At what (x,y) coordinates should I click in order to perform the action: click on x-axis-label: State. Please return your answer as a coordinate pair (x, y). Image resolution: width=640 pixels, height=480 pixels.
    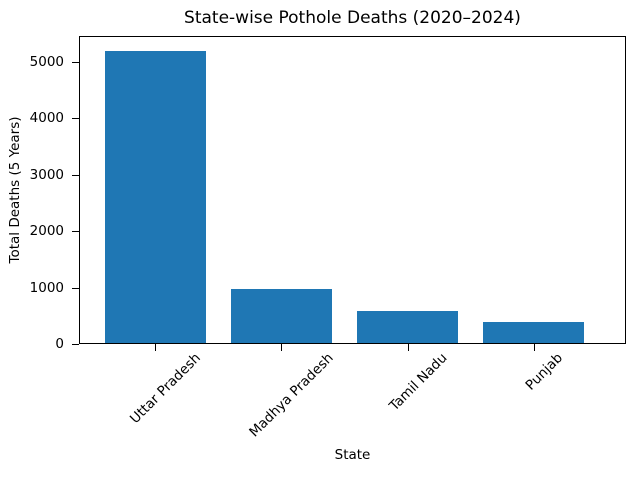
    Looking at the image, I should click on (352, 455).